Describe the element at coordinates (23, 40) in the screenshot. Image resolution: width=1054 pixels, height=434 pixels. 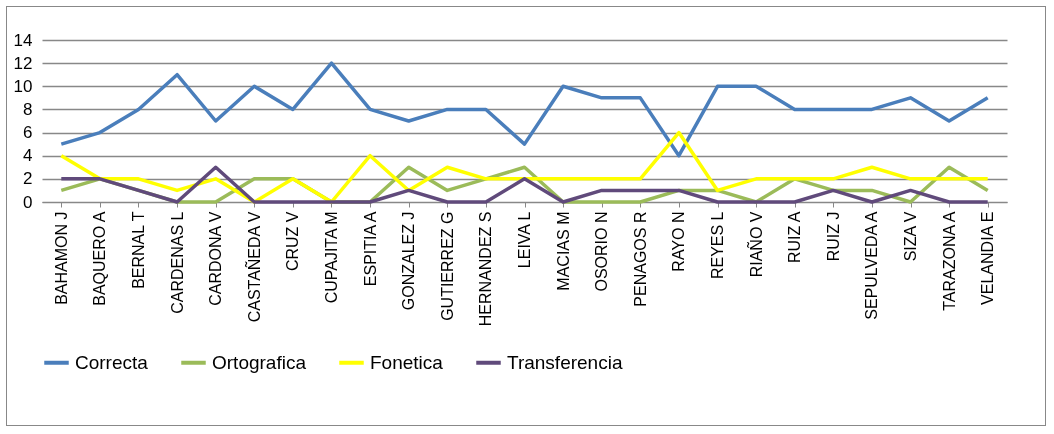
I see `y-tick-label: 14` at that location.